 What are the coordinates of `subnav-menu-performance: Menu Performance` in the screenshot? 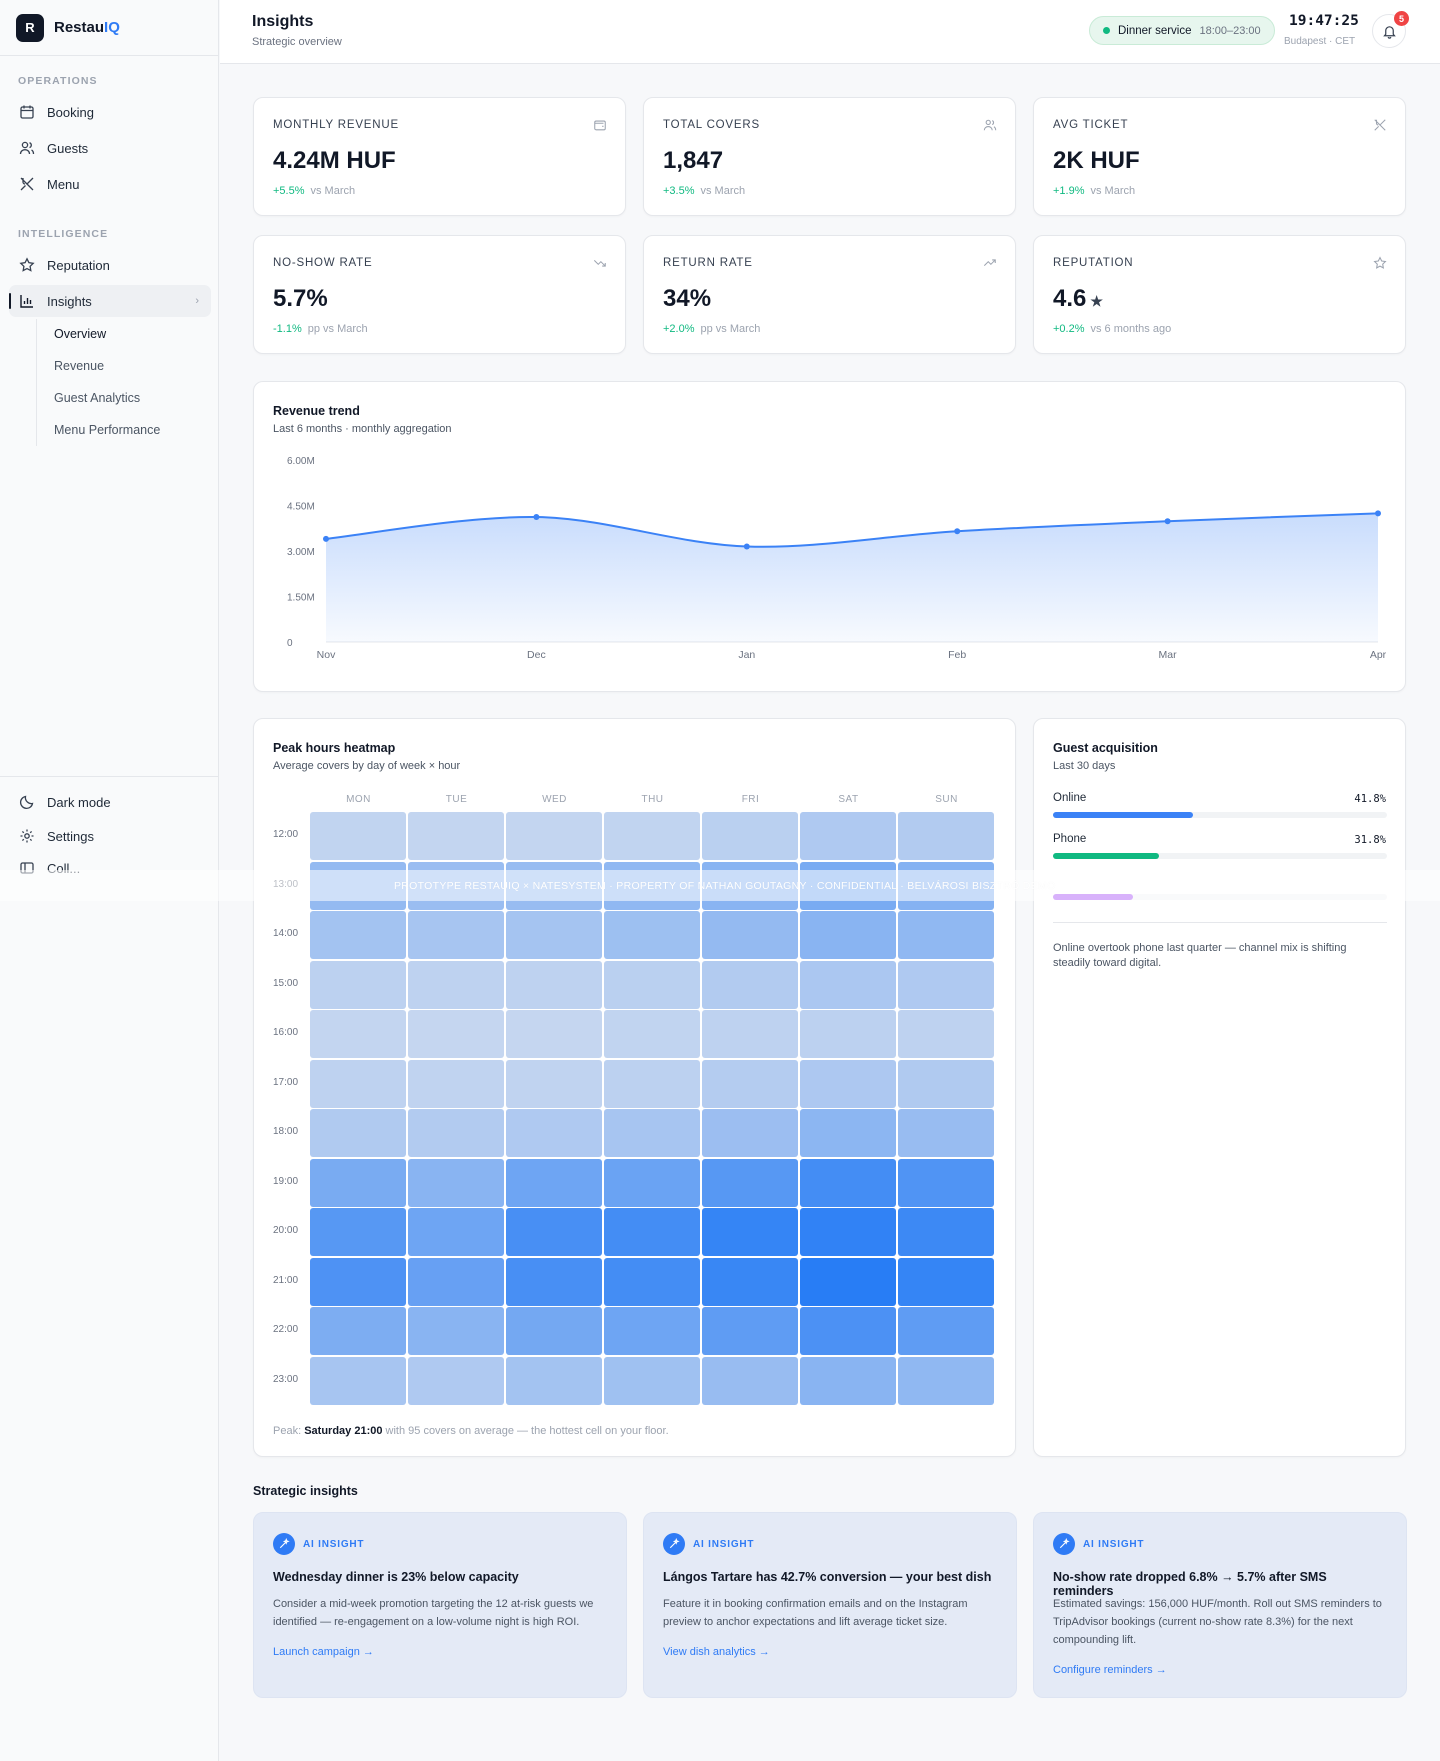 It's located at (107, 430).